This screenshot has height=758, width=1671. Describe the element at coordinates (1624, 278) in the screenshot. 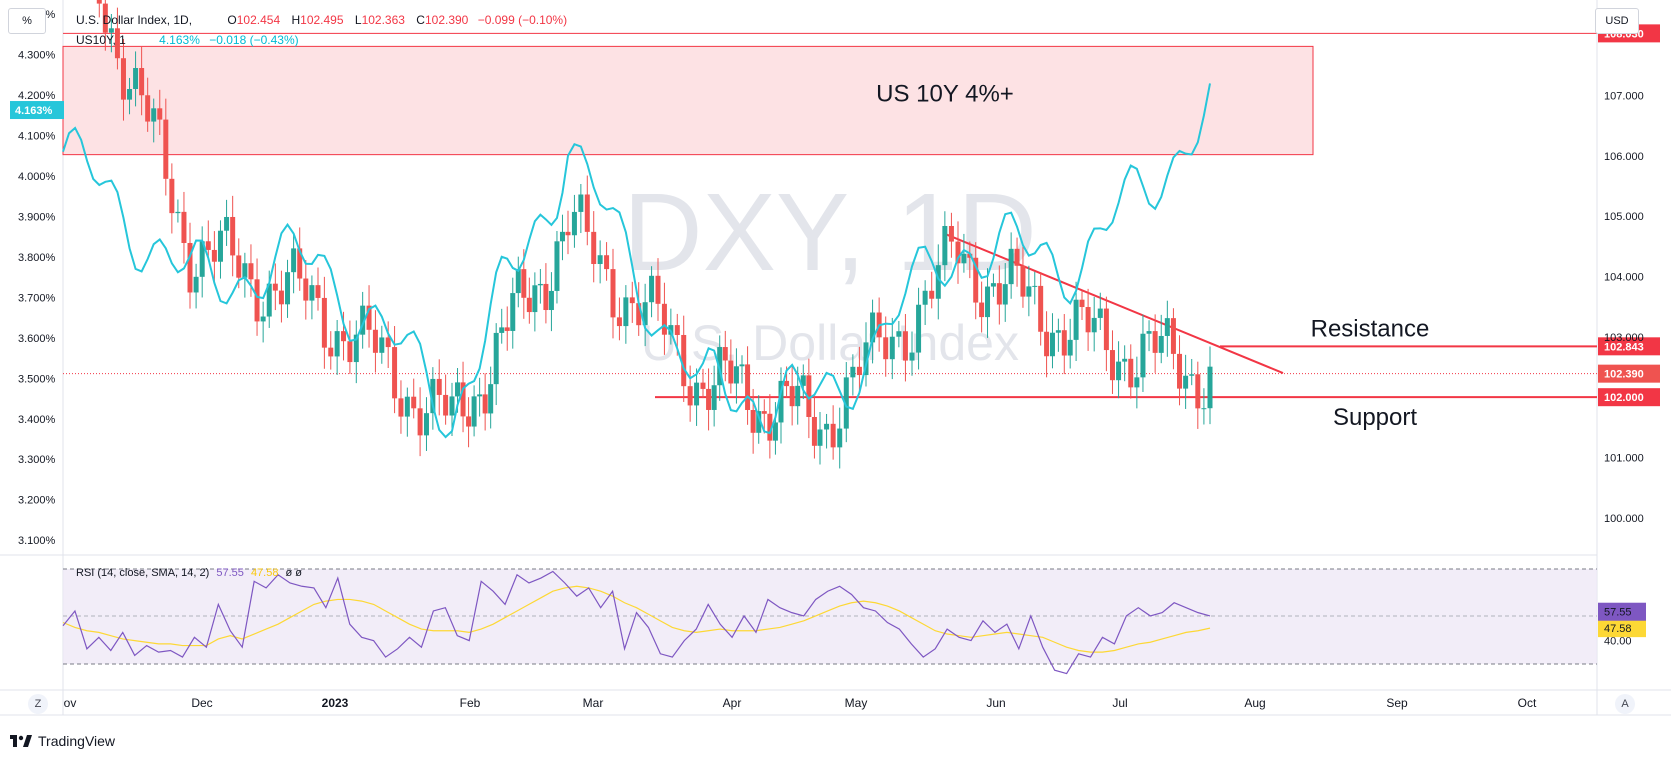

I see `right-axis-tick: 104.000` at that location.